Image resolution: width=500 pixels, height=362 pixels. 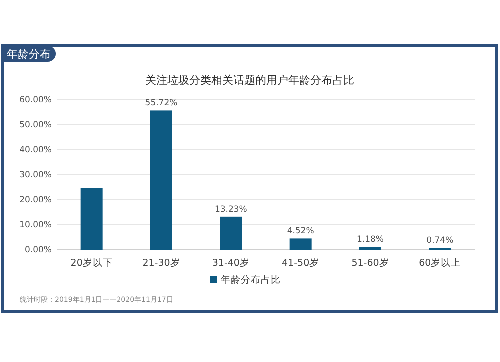 What do you see at coordinates (38, 250) in the screenshot?
I see `y-tick-label: 0.00%` at bounding box center [38, 250].